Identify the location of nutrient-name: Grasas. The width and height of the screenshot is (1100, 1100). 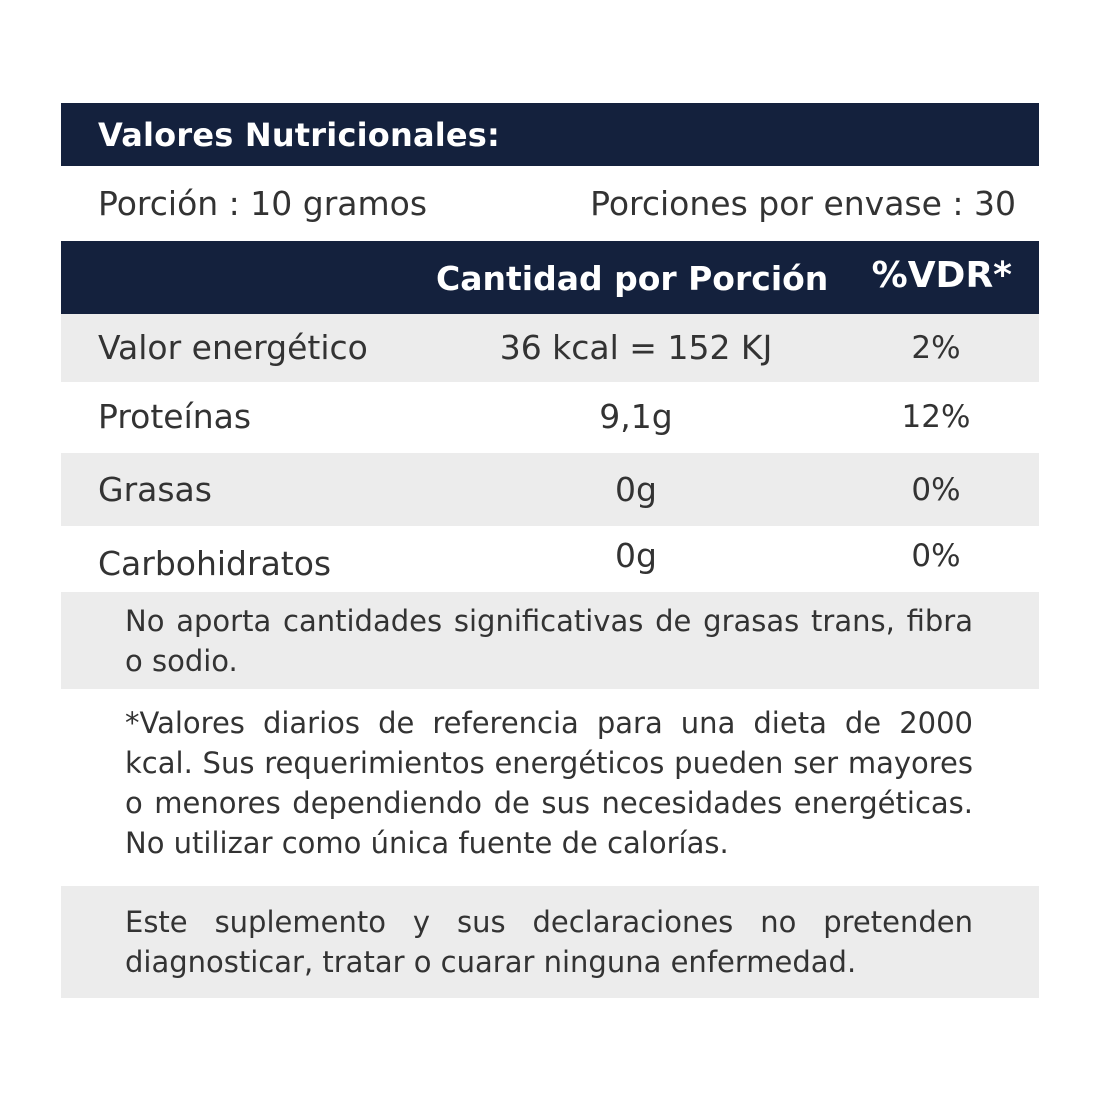
(155, 489).